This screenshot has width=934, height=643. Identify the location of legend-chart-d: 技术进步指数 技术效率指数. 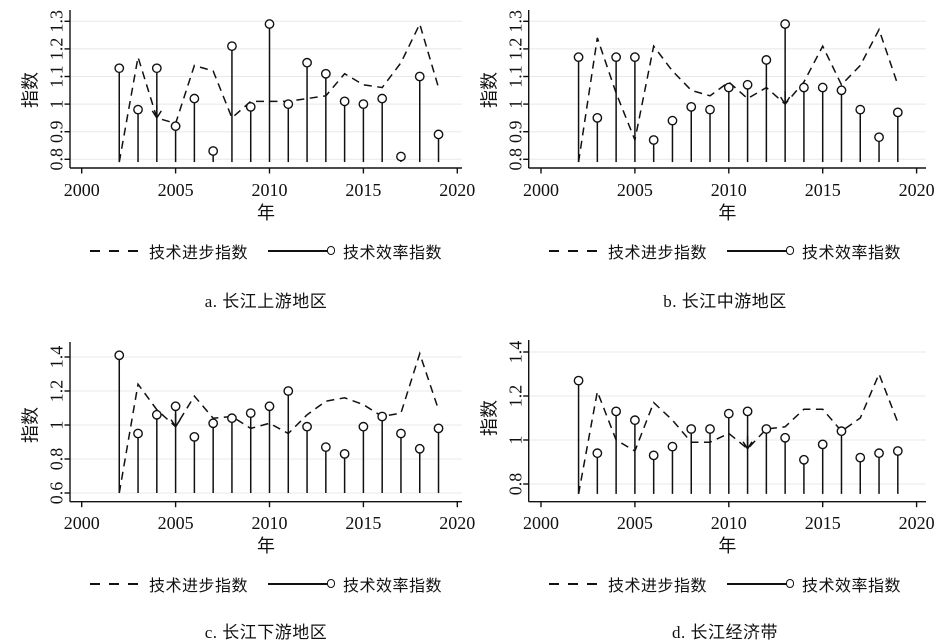
(725, 584).